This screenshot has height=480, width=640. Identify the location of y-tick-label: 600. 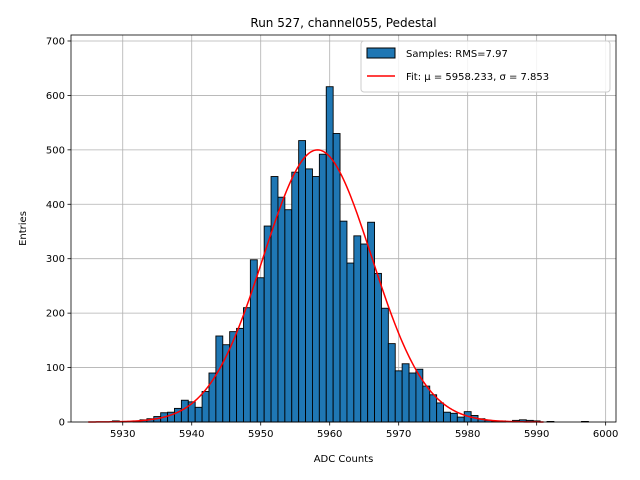
(55, 96).